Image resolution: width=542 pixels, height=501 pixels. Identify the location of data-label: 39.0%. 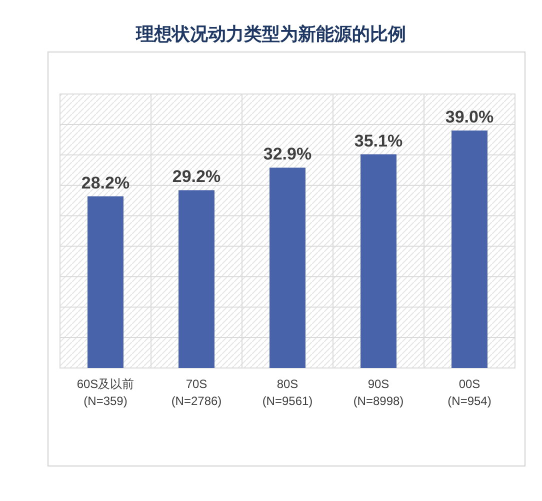
(469, 117).